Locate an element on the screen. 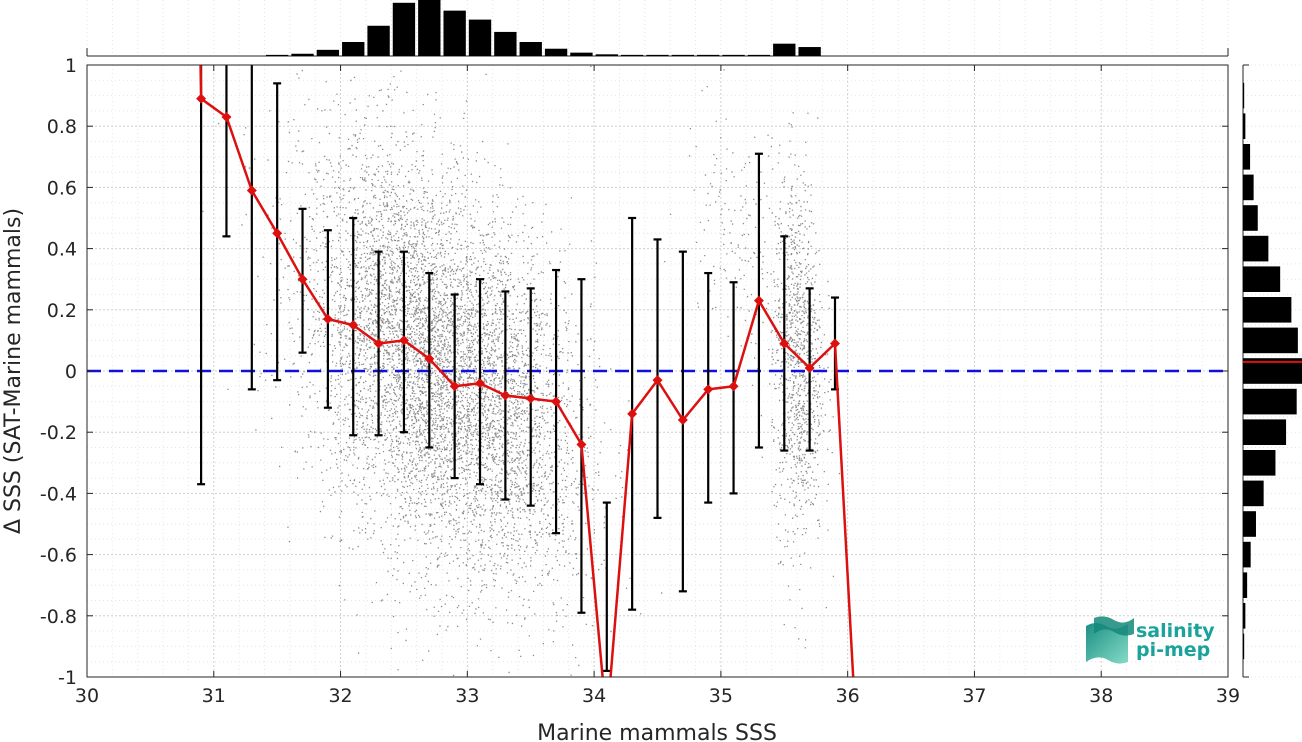 The width and height of the screenshot is (1302, 742). salinity-pi-mep-logo: salinity pi-mep is located at coordinates (1150, 640).